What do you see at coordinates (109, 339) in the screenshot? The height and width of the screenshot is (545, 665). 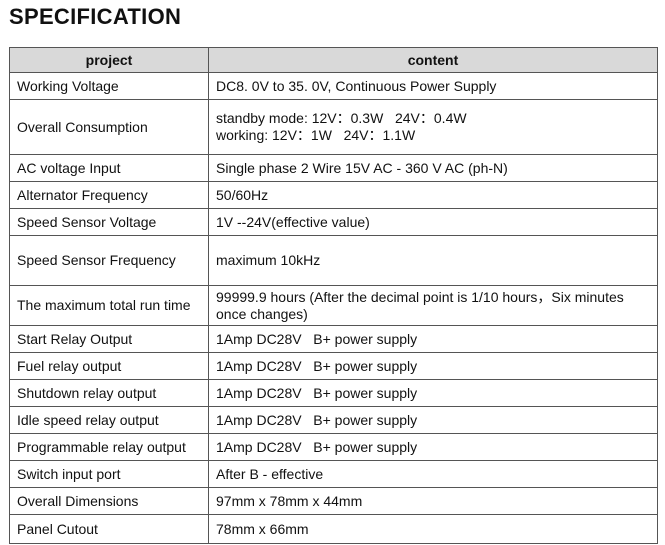 I see `label-cell: Start Relay Output` at bounding box center [109, 339].